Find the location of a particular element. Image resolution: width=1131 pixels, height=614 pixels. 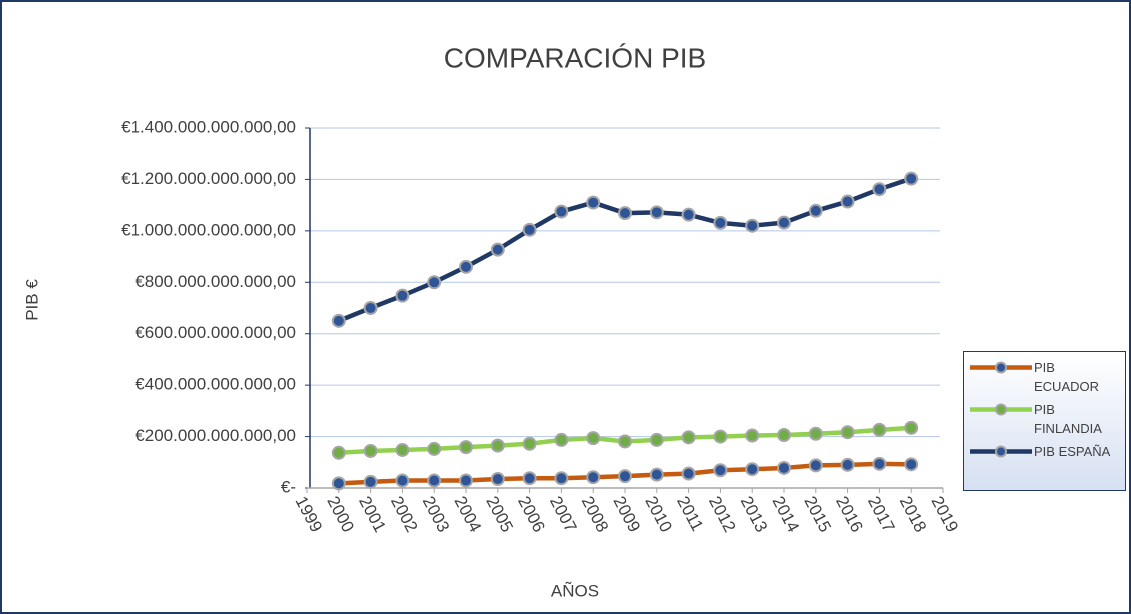

y-axis-title: PIB € is located at coordinates (31, 300).